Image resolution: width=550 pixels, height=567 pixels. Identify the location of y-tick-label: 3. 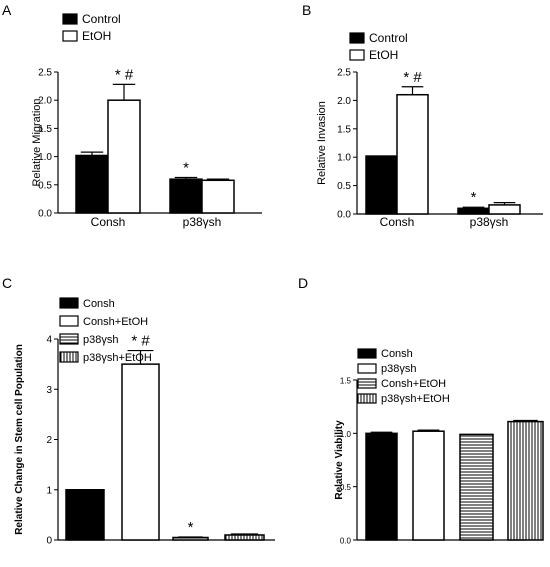
(49, 390).